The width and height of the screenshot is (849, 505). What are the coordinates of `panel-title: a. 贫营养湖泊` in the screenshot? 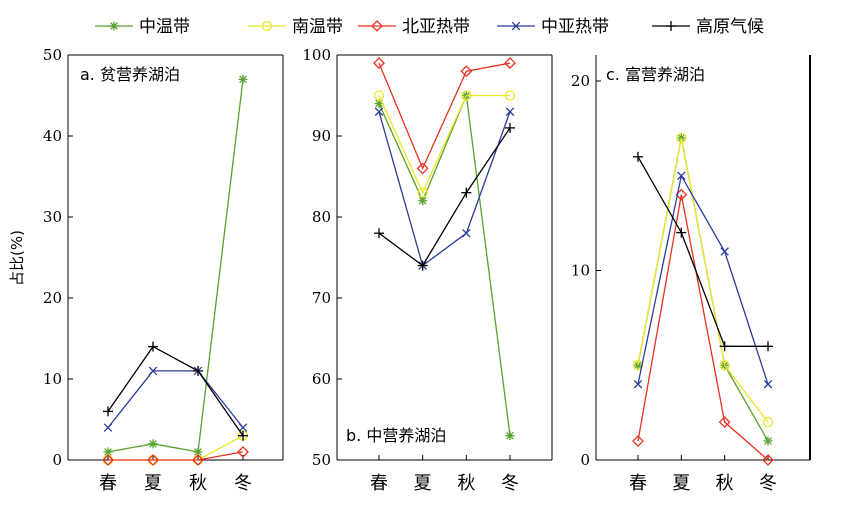 It's located at (130, 74).